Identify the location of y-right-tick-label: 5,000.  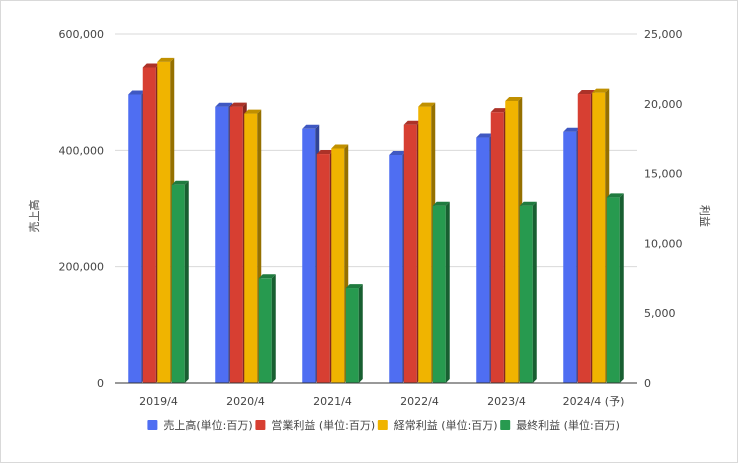
(660, 313).